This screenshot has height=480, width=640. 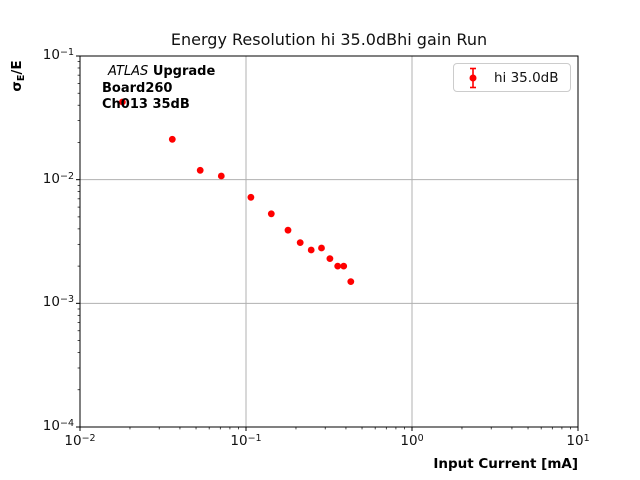 What do you see at coordinates (146, 104) in the screenshot?
I see `annotation-line-3: Ch013 35dB` at bounding box center [146, 104].